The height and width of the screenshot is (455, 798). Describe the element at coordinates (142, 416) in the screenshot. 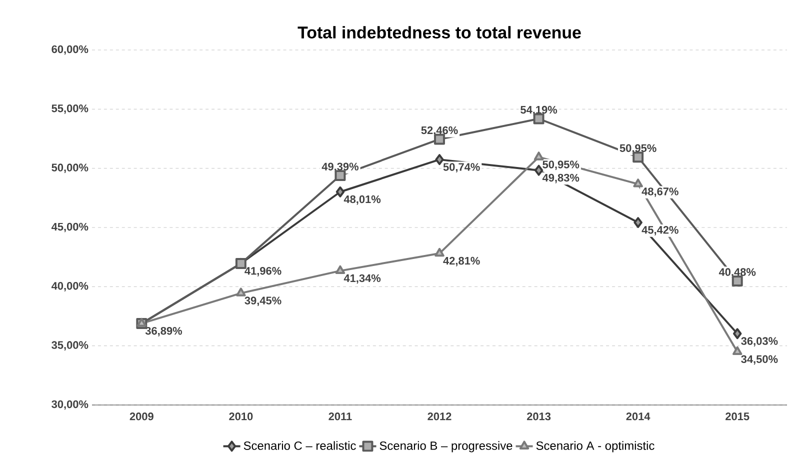

I see `x-tick-label: 2009` at that location.